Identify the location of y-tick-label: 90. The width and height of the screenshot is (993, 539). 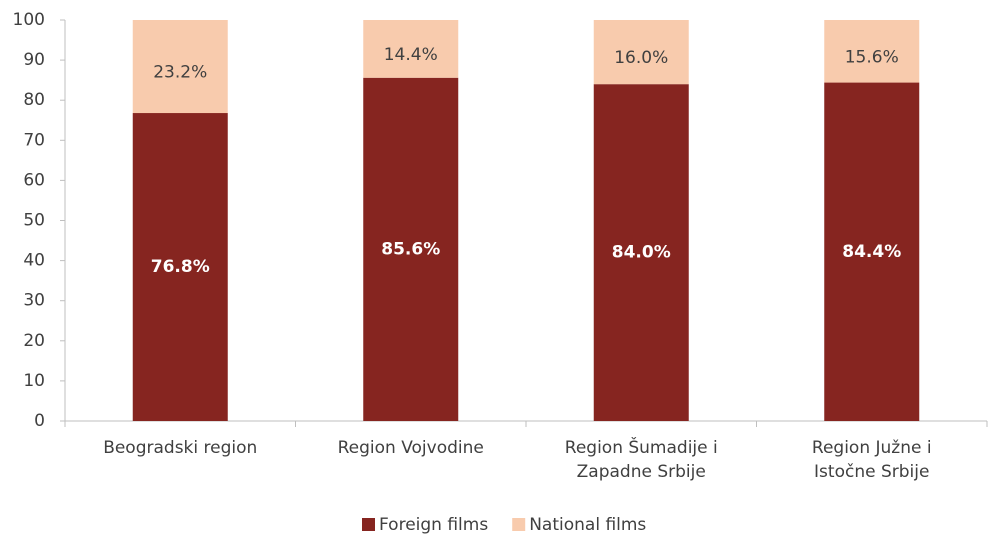
(34, 60).